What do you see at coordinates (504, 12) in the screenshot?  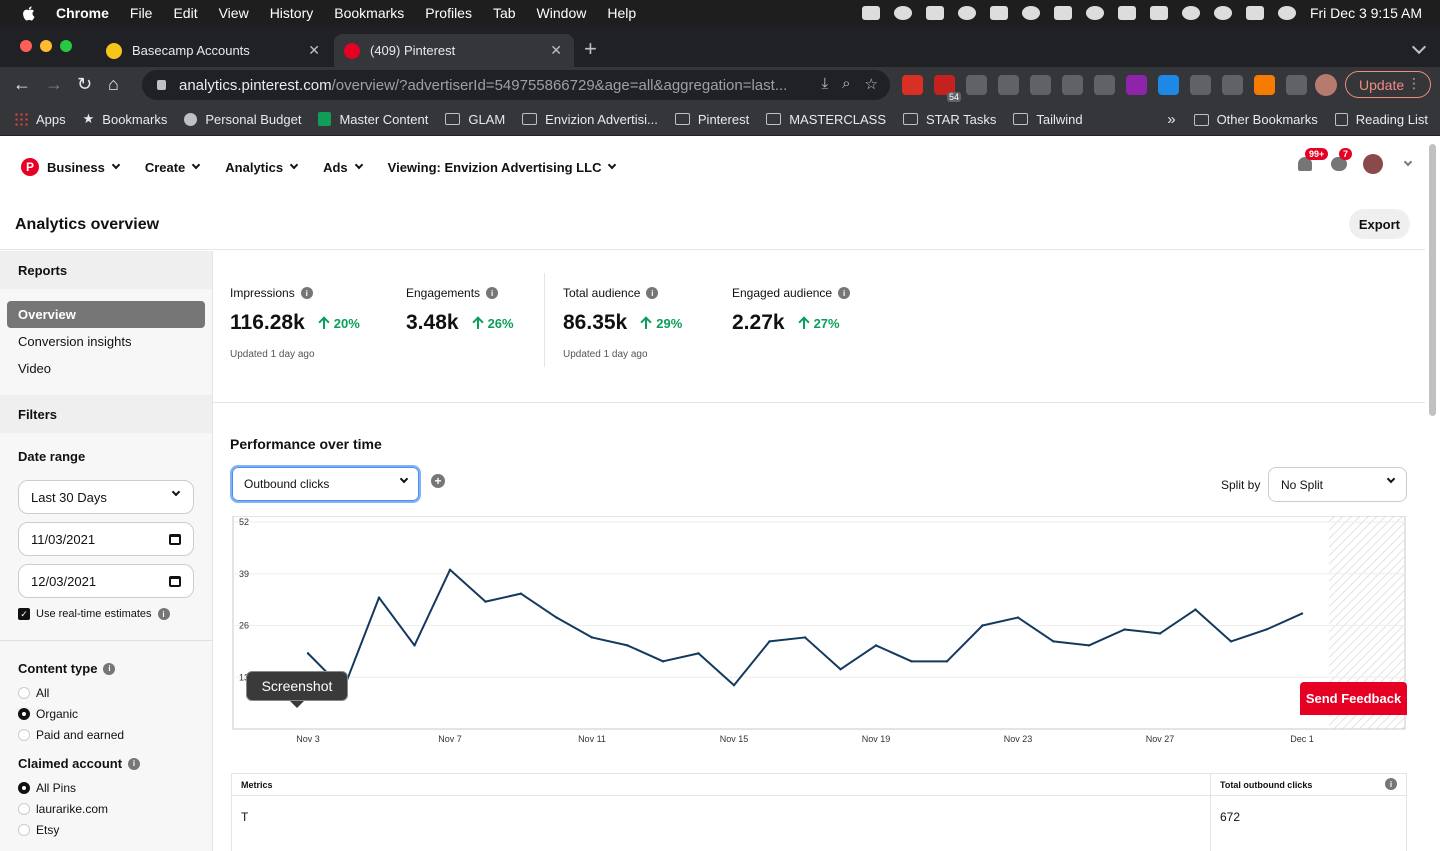 I see `menu-tab: Tab` at bounding box center [504, 12].